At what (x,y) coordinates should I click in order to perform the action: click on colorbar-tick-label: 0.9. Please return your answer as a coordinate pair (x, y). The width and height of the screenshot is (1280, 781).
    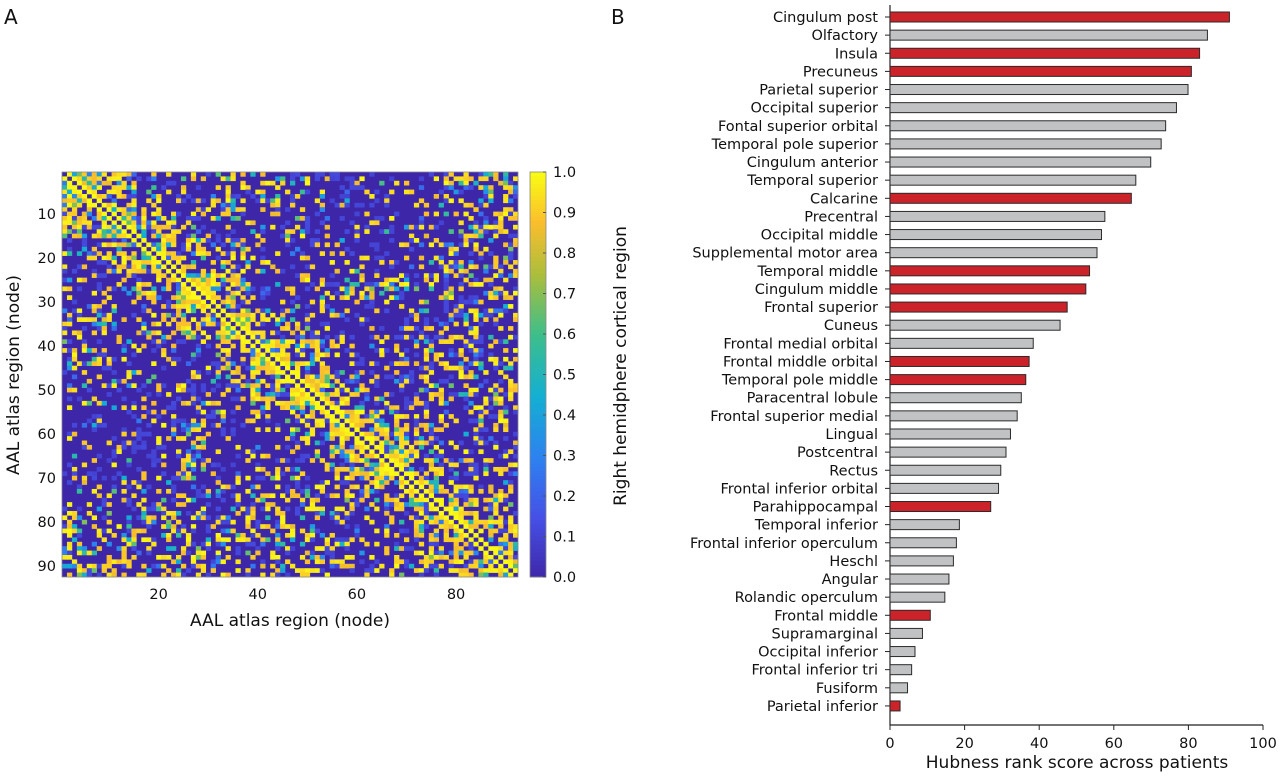
    Looking at the image, I should click on (564, 214).